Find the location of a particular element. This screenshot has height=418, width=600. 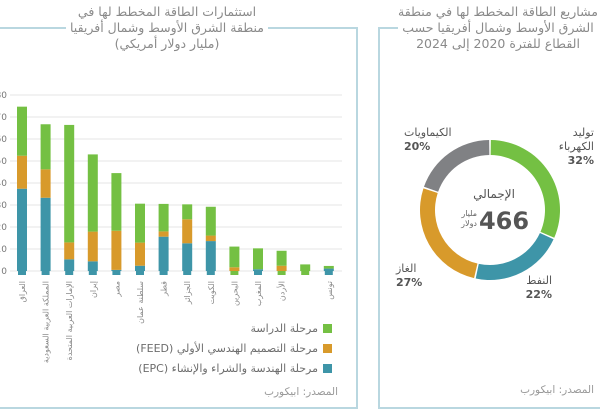

legend-item-epc: مرحلة الهندسة والشراء والإنشاء (EPC) is located at coordinates (234, 368).